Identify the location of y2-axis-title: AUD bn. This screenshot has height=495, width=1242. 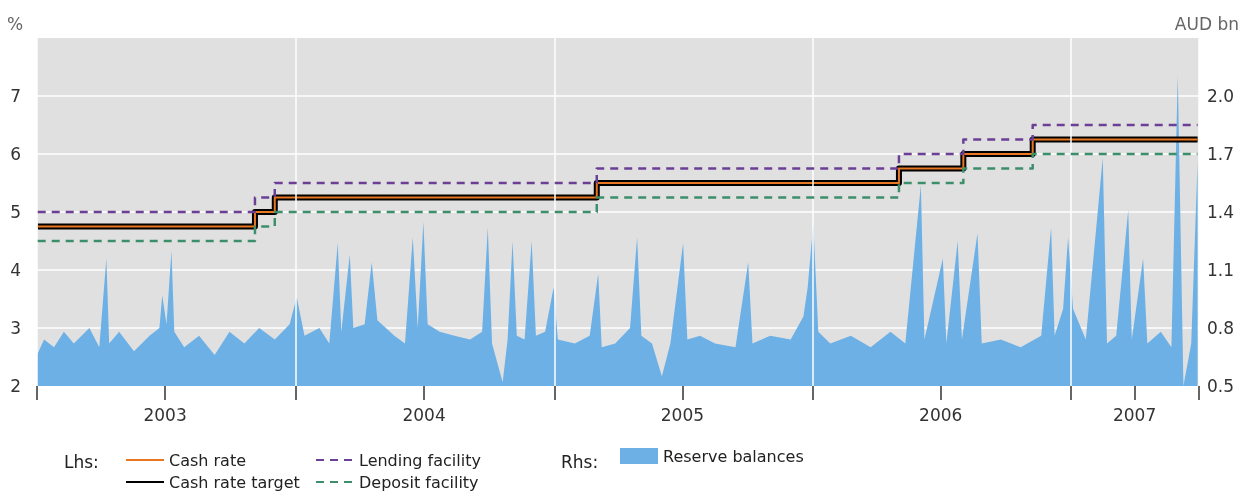
(1206, 23).